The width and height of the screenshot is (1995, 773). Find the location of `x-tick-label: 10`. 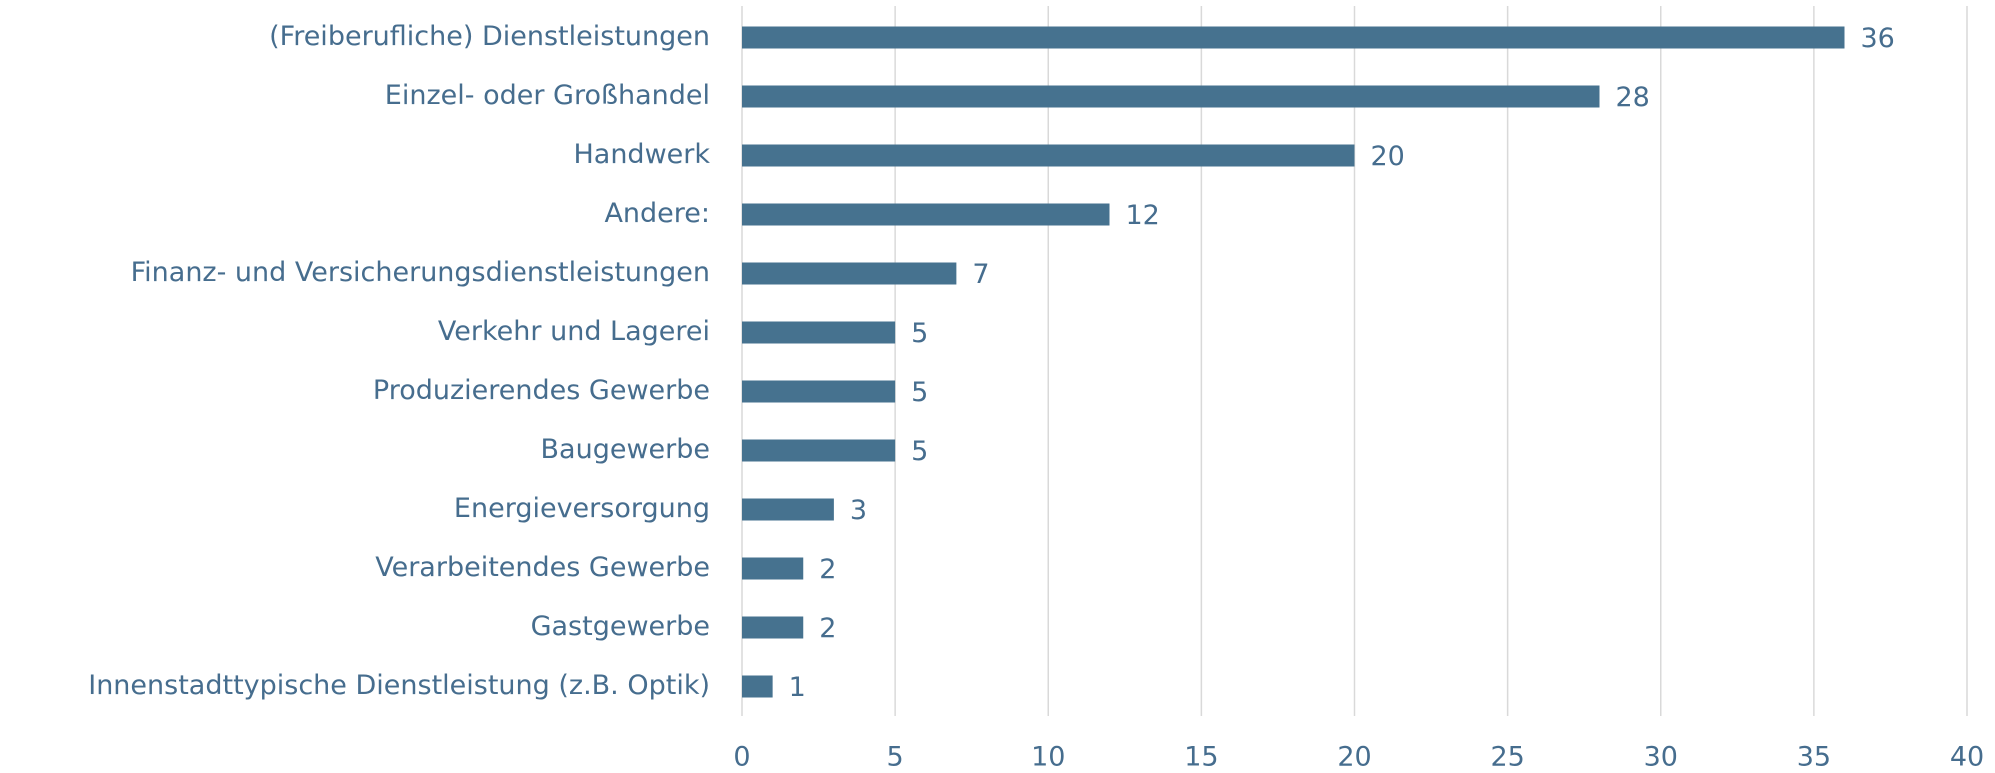

x-tick-label: 10 is located at coordinates (1048, 757).